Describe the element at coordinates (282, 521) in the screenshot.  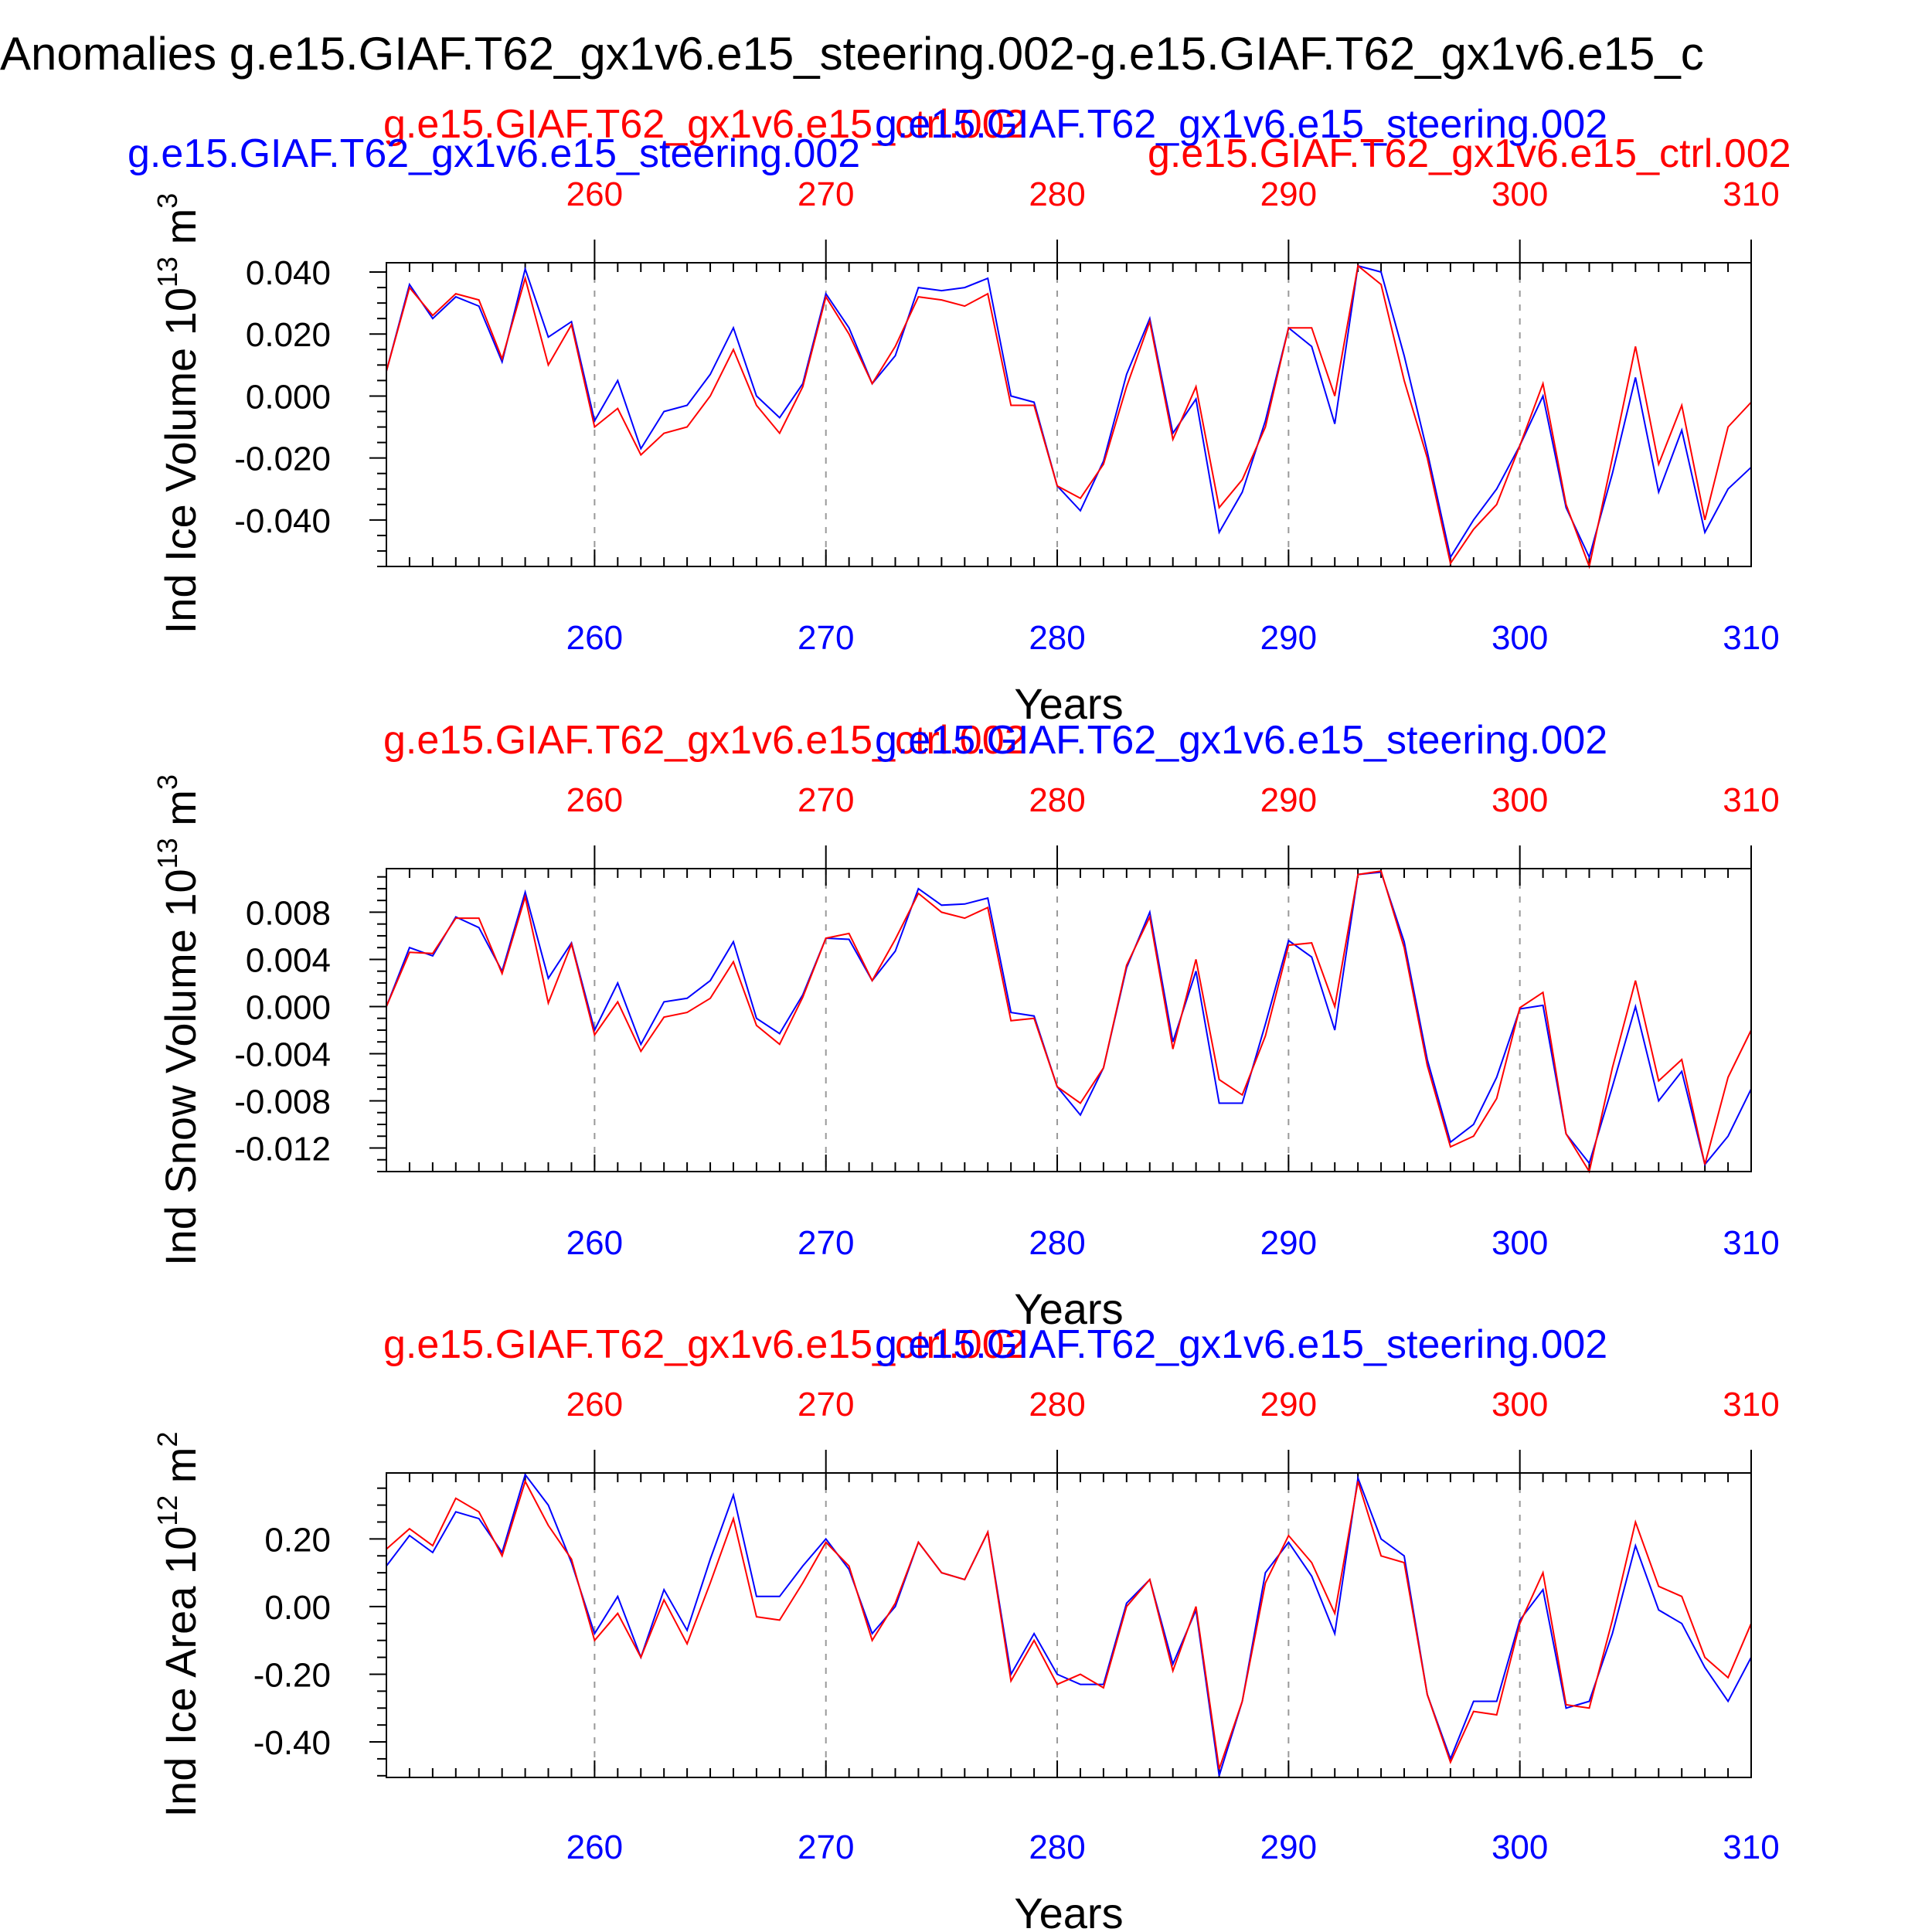
I see `y-tick-label: -0.040` at that location.